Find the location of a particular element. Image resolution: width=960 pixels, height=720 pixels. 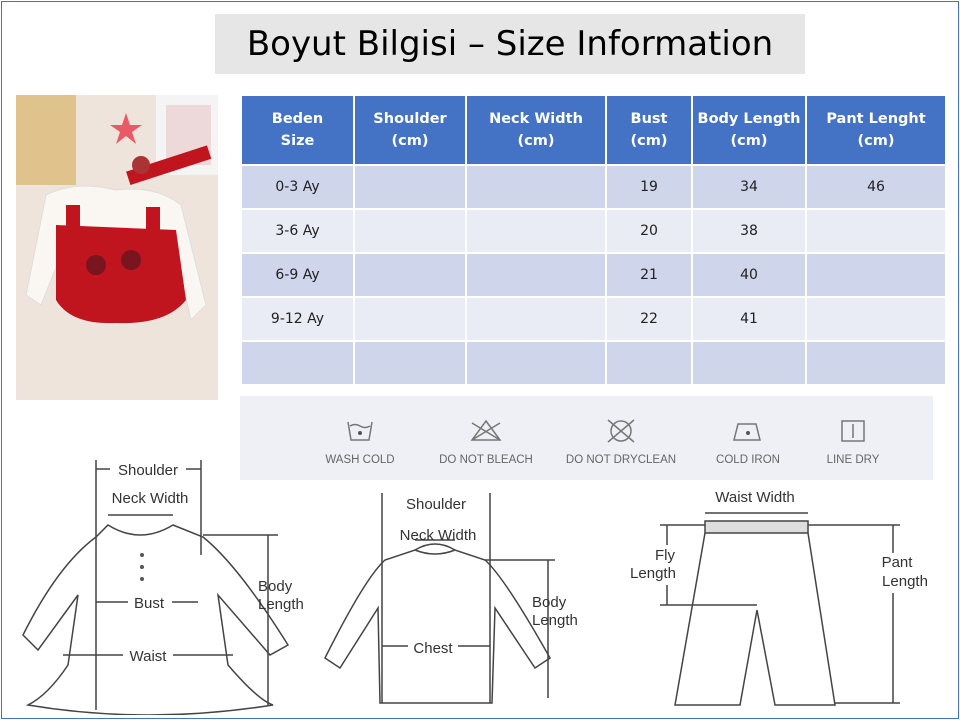

column-header-line: Pant Lenght is located at coordinates (876, 119).